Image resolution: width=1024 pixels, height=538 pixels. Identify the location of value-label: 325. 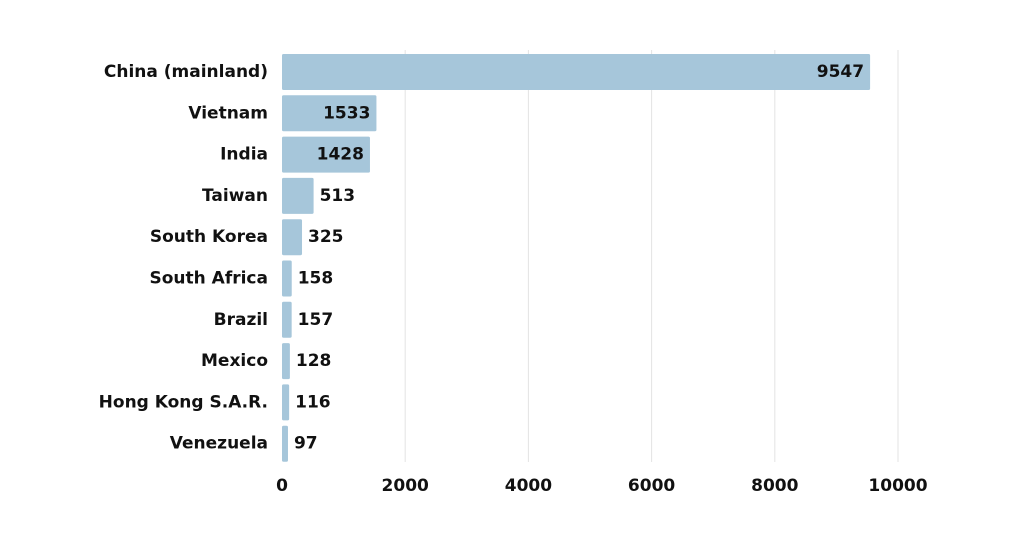
(326, 237).